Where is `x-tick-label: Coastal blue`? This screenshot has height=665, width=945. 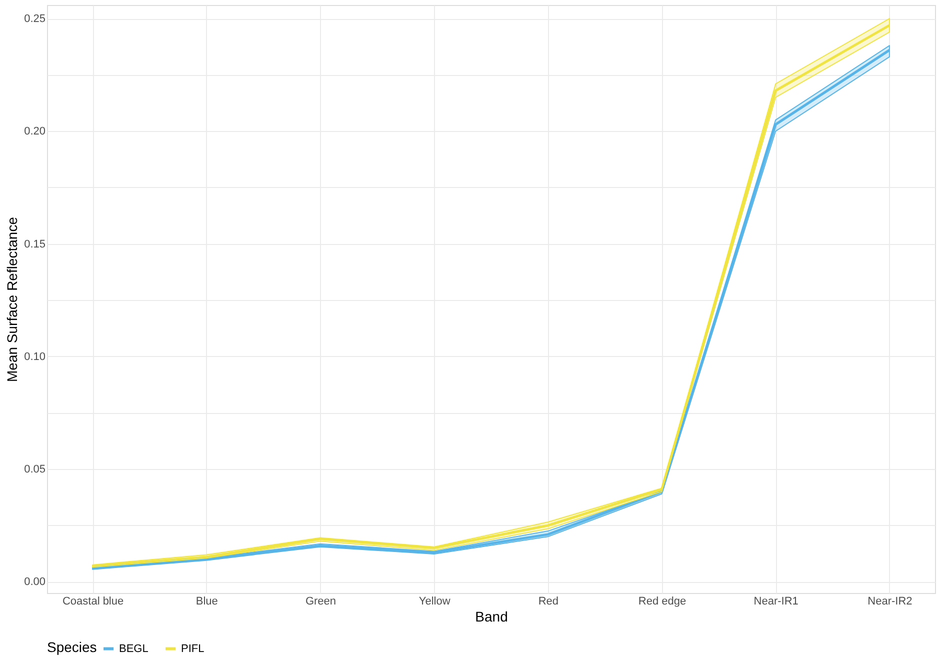 x-tick-label: Coastal blue is located at coordinates (93, 602).